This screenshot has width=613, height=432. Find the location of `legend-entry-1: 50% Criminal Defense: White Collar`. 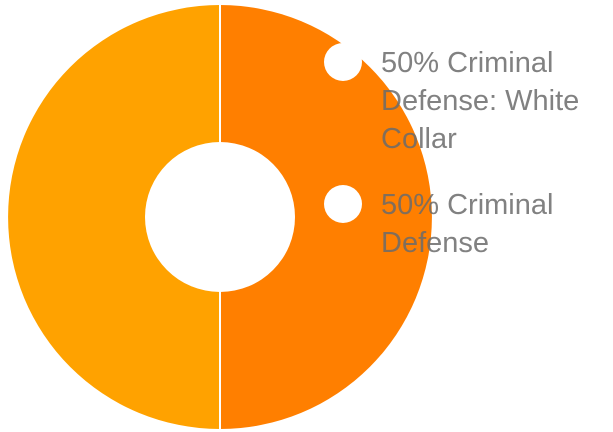

legend-entry-1: 50% Criminal Defense: White Collar is located at coordinates (451, 99).